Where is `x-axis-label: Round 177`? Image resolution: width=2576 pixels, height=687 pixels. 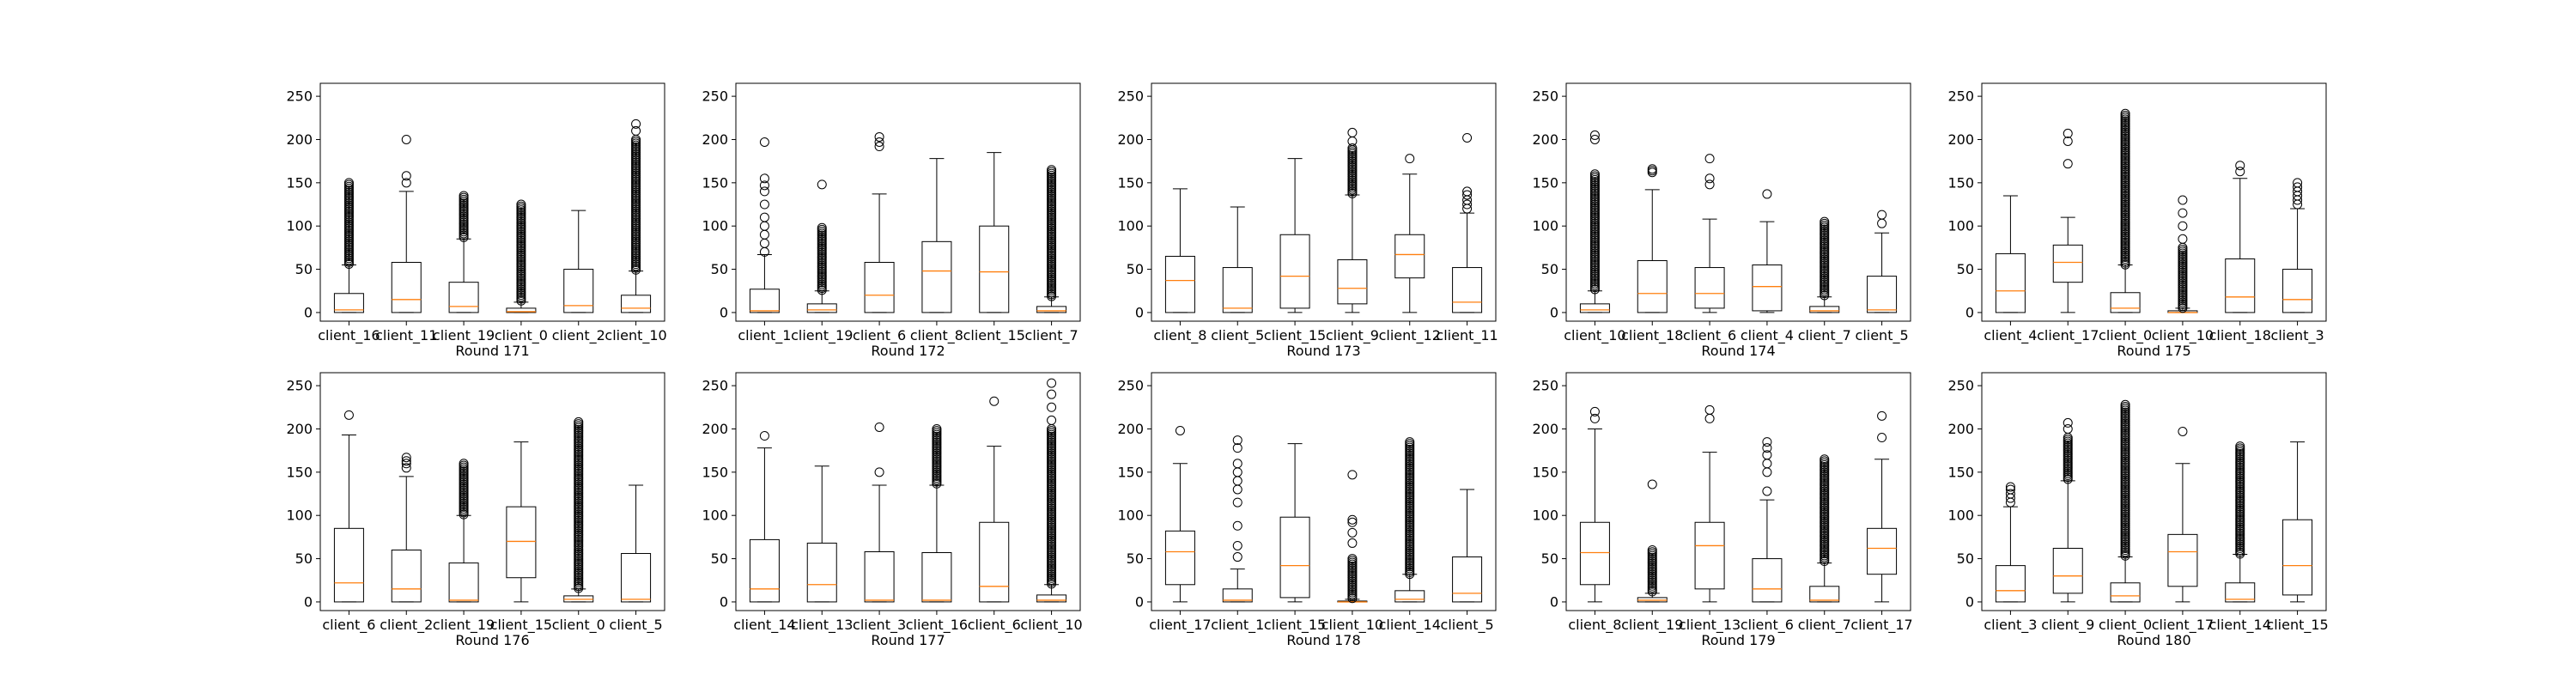 x-axis-label: Round 177 is located at coordinates (908, 640).